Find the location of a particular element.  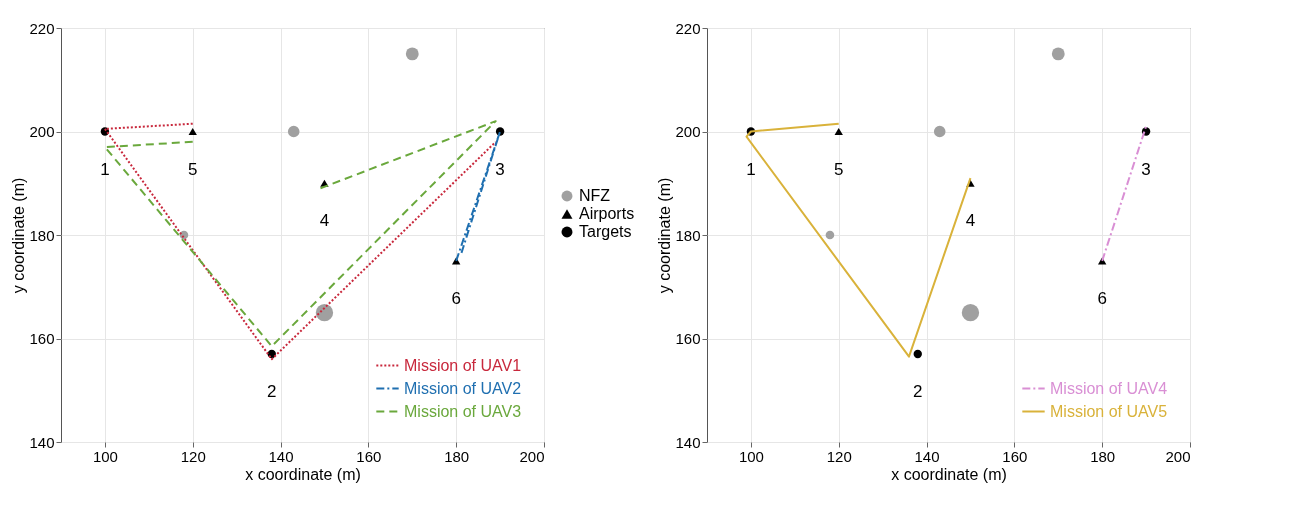

legend-label: Airports is located at coordinates (607, 213).